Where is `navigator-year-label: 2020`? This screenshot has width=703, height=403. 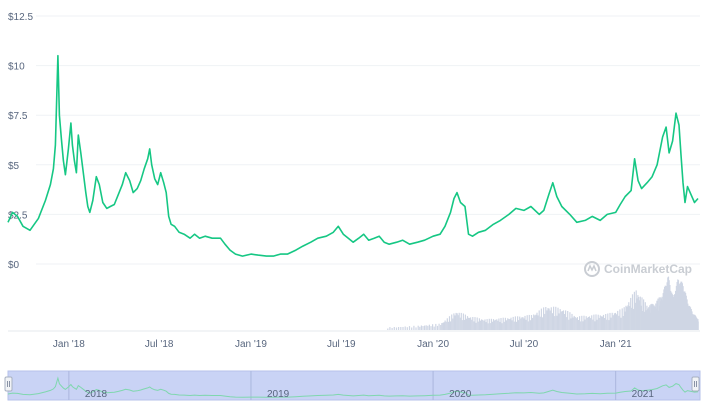 navigator-year-label: 2020 is located at coordinates (460, 394).